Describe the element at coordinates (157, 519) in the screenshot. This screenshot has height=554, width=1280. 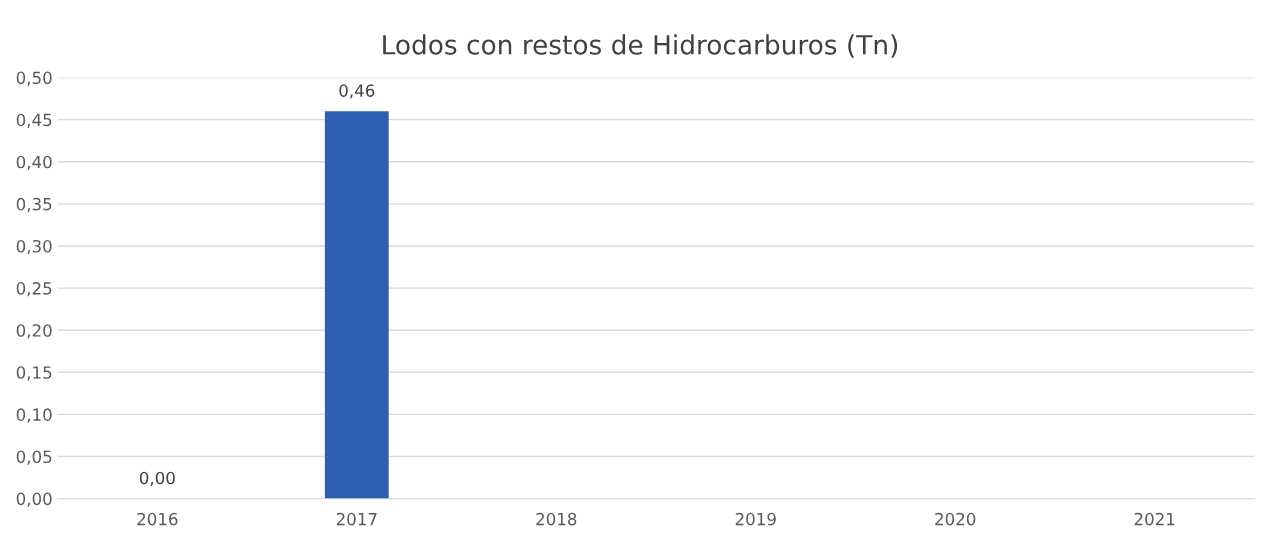
I see `x-tick-label: 2016` at that location.